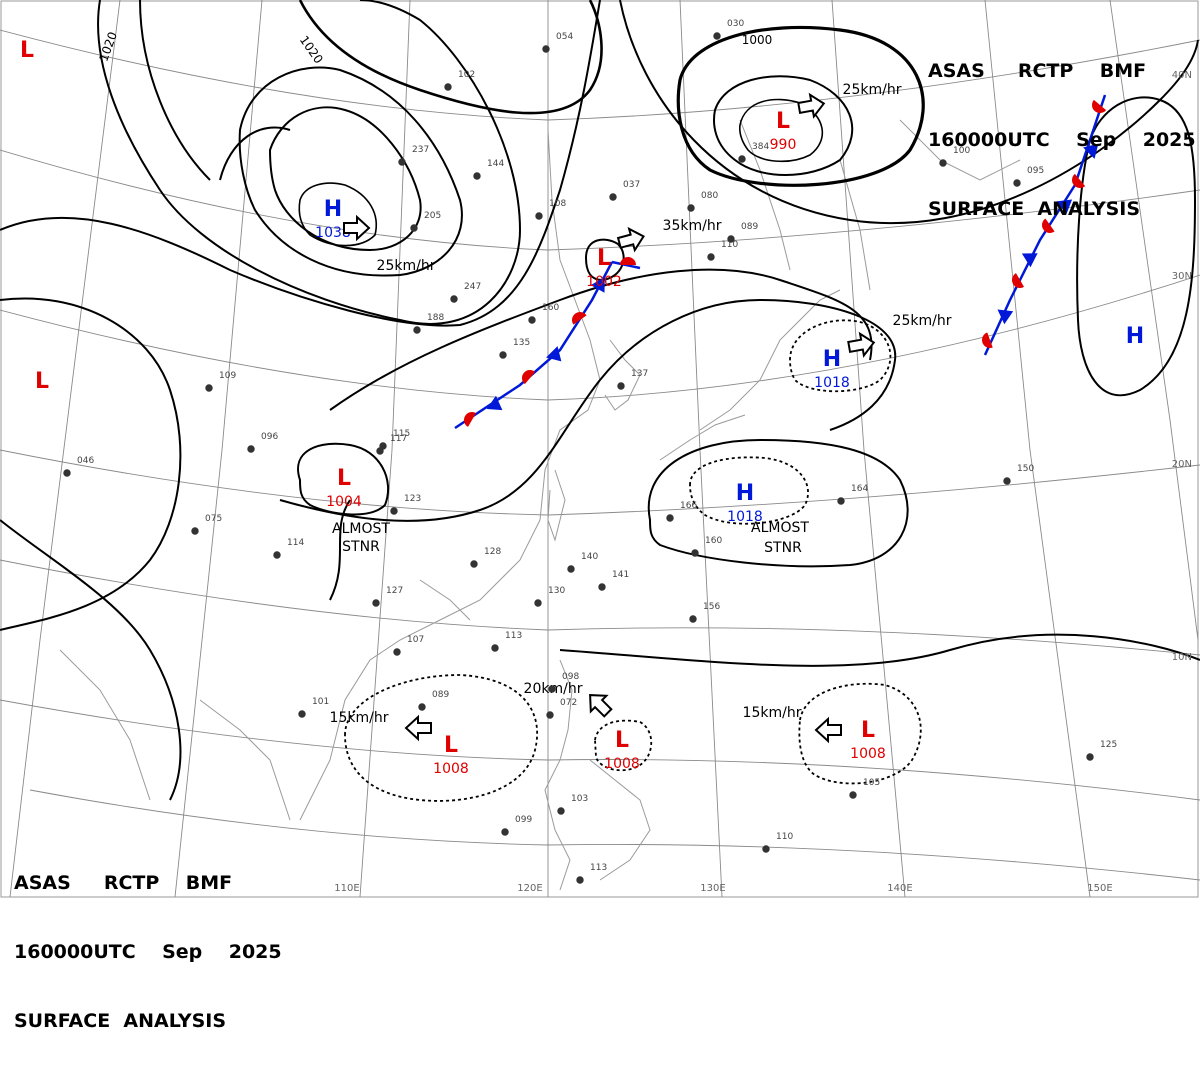  Describe the element at coordinates (401, 434) in the screenshot. I see `station-pressure-value: 115` at that location.